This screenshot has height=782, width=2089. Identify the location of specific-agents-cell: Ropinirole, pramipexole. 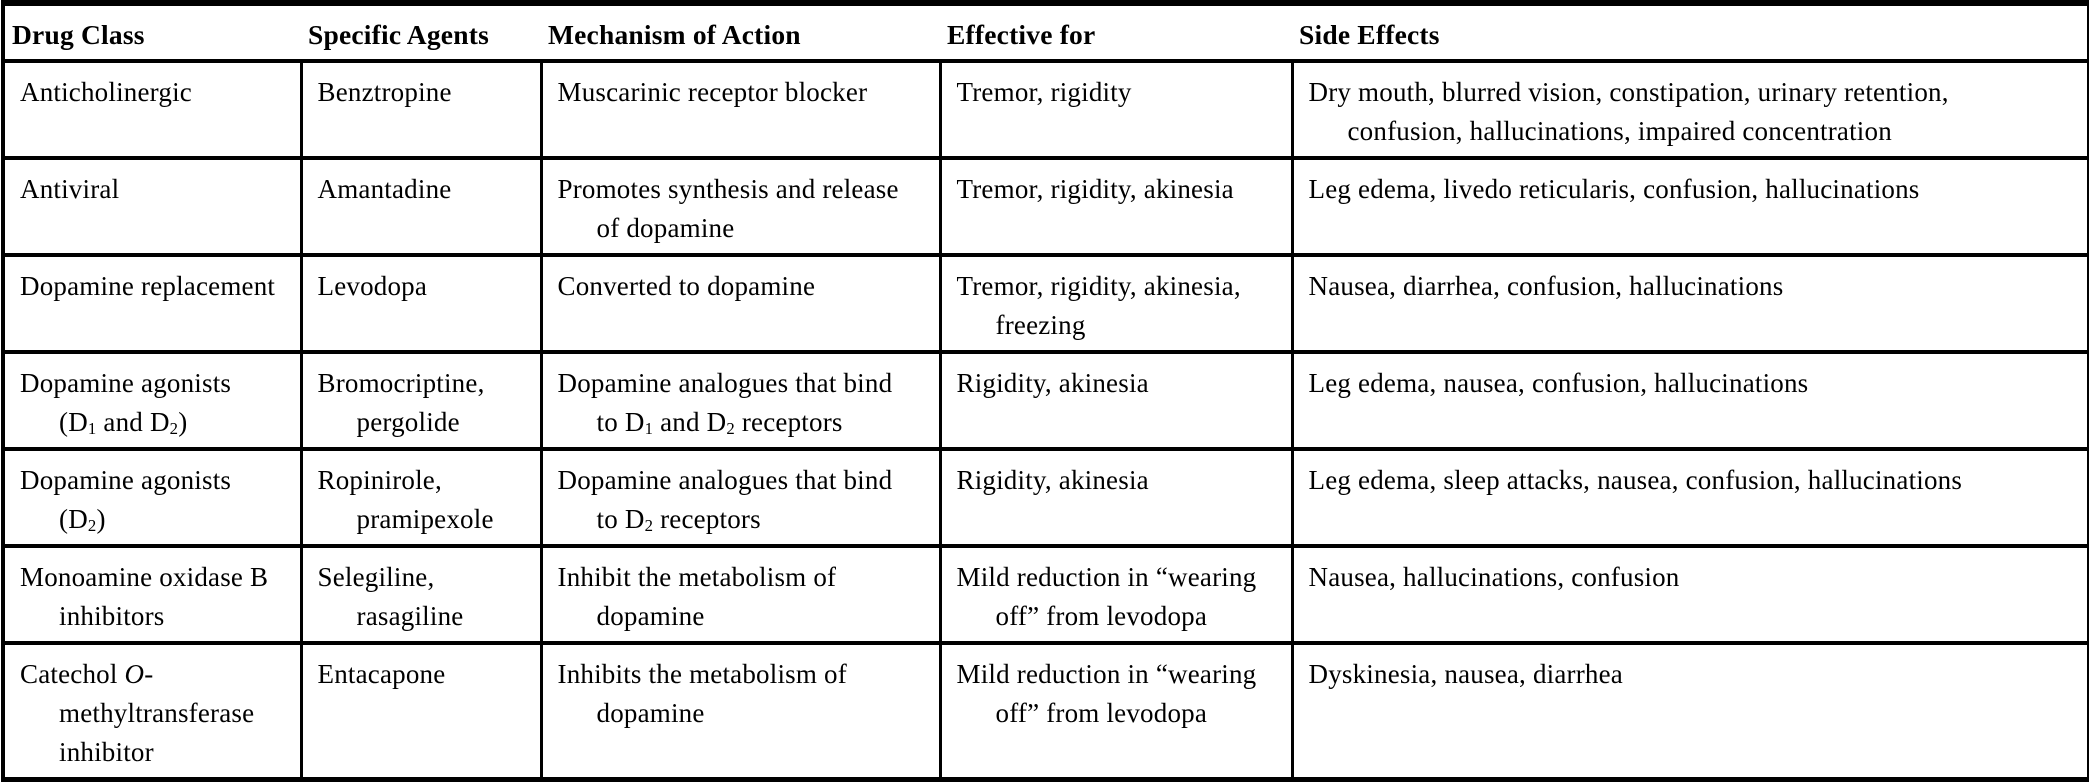
(421, 497).